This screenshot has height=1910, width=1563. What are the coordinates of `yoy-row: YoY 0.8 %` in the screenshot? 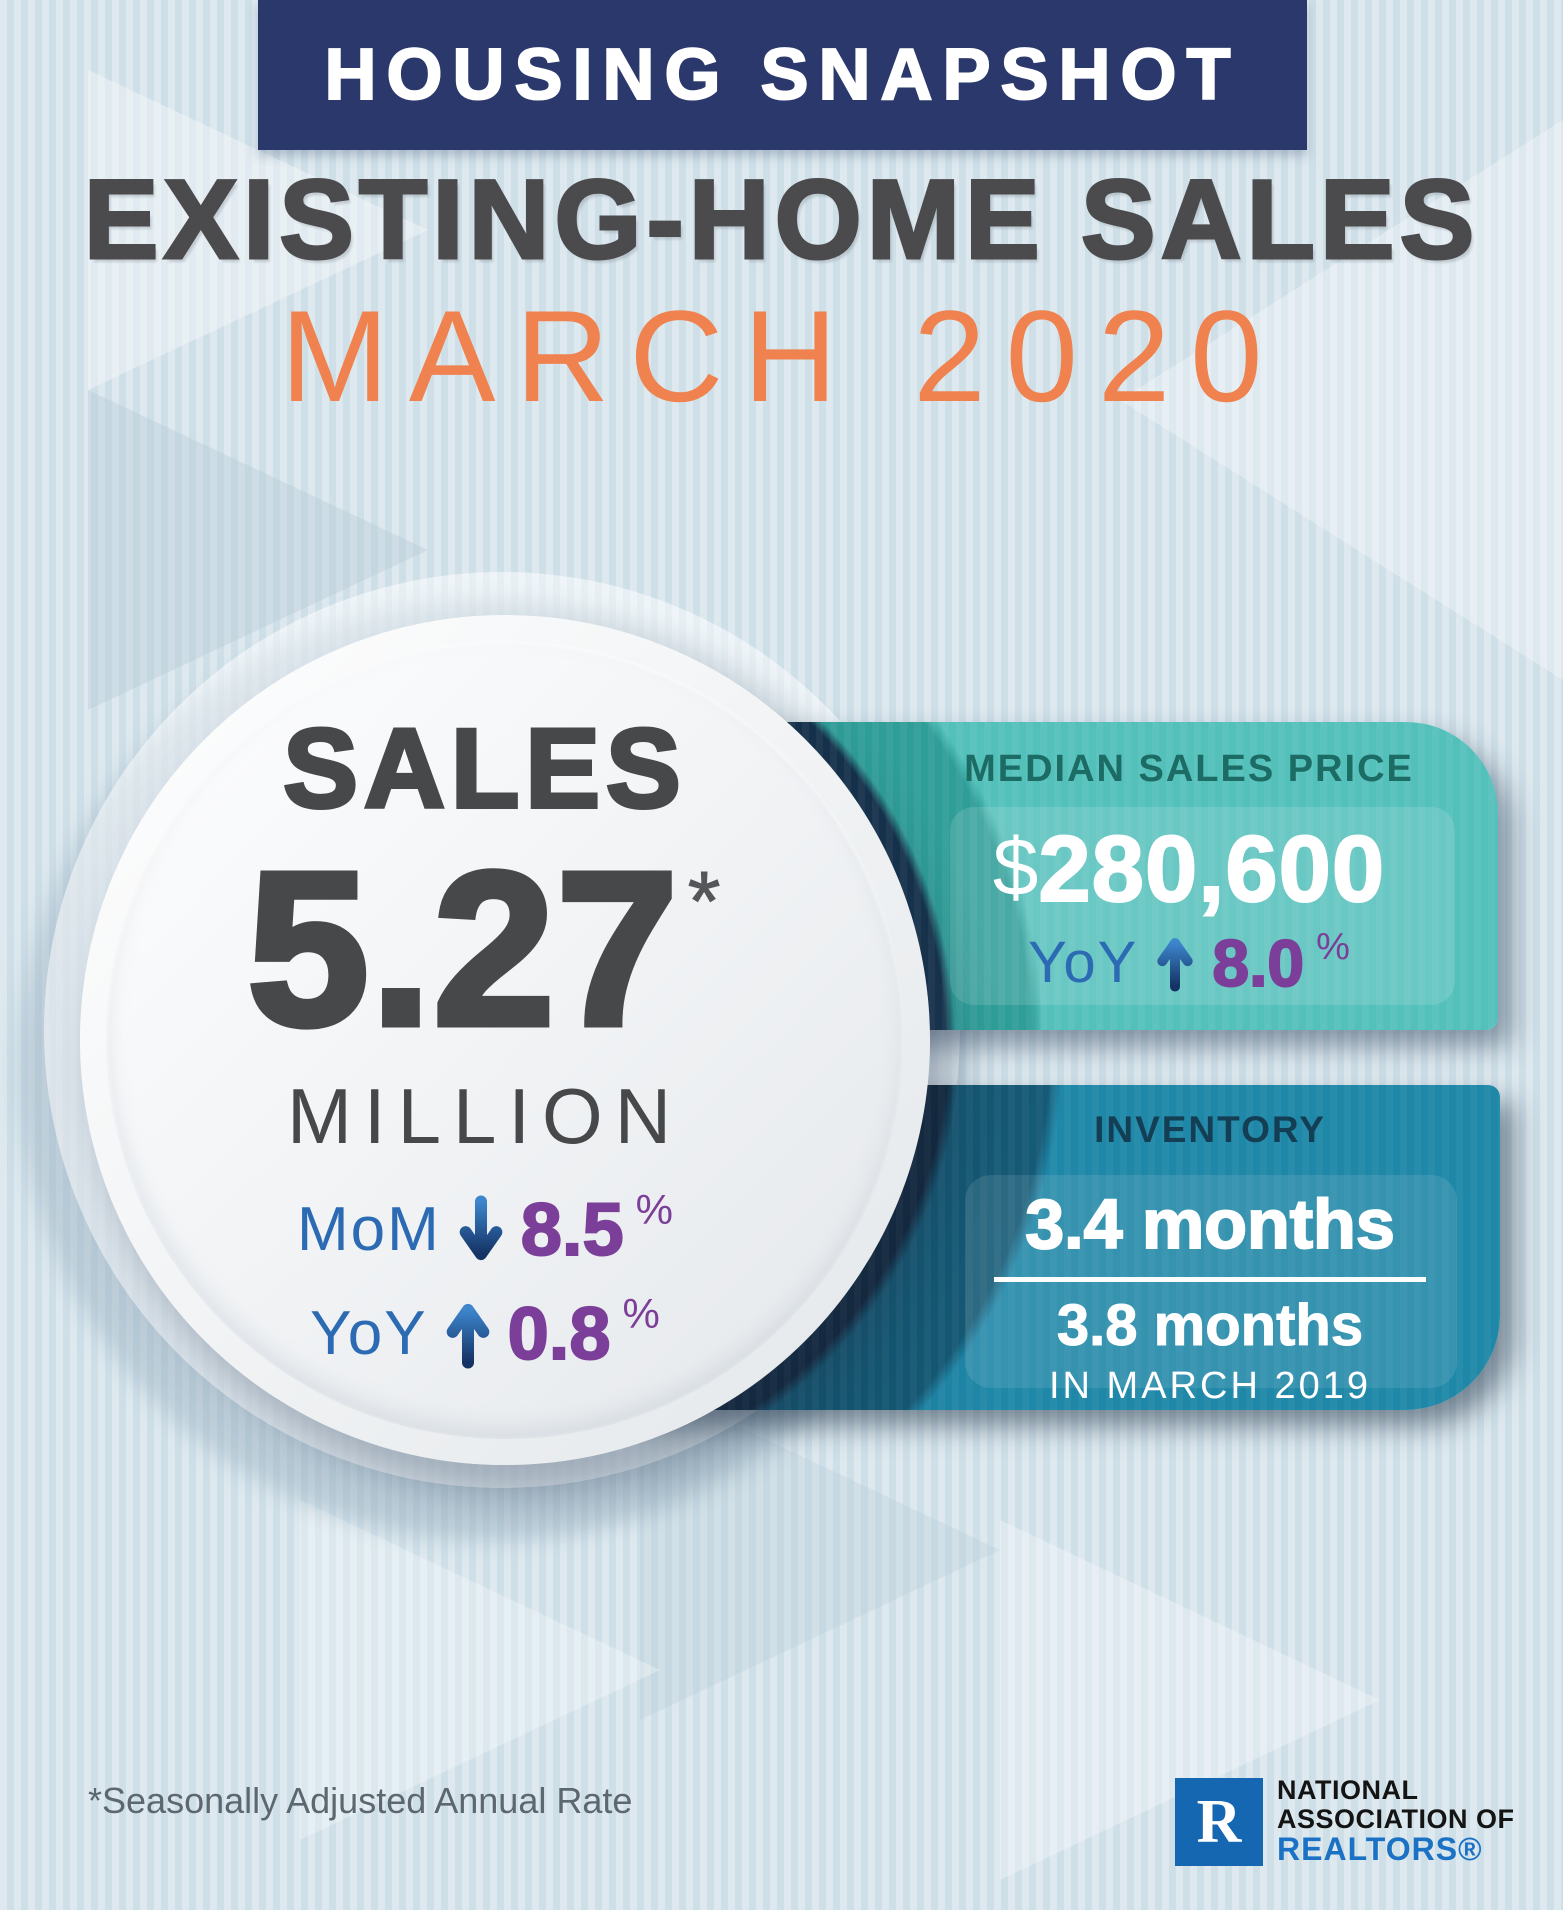 It's located at (485, 1333).